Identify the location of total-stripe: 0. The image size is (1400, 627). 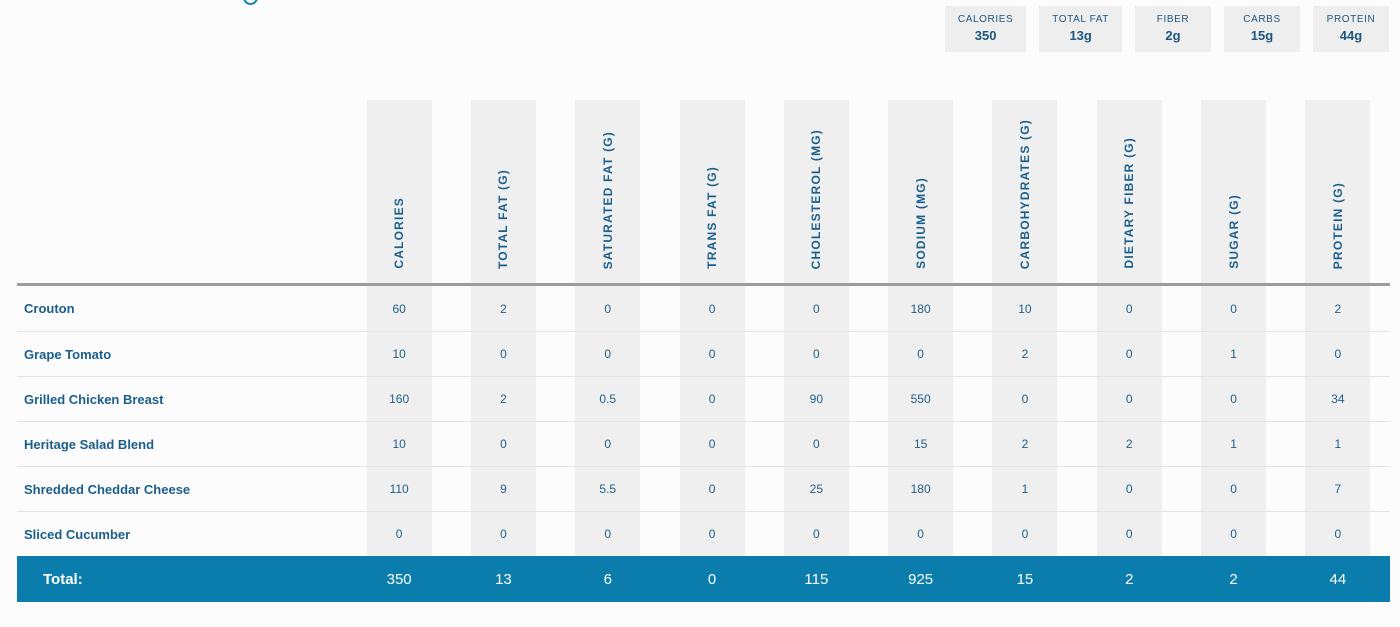
(712, 579).